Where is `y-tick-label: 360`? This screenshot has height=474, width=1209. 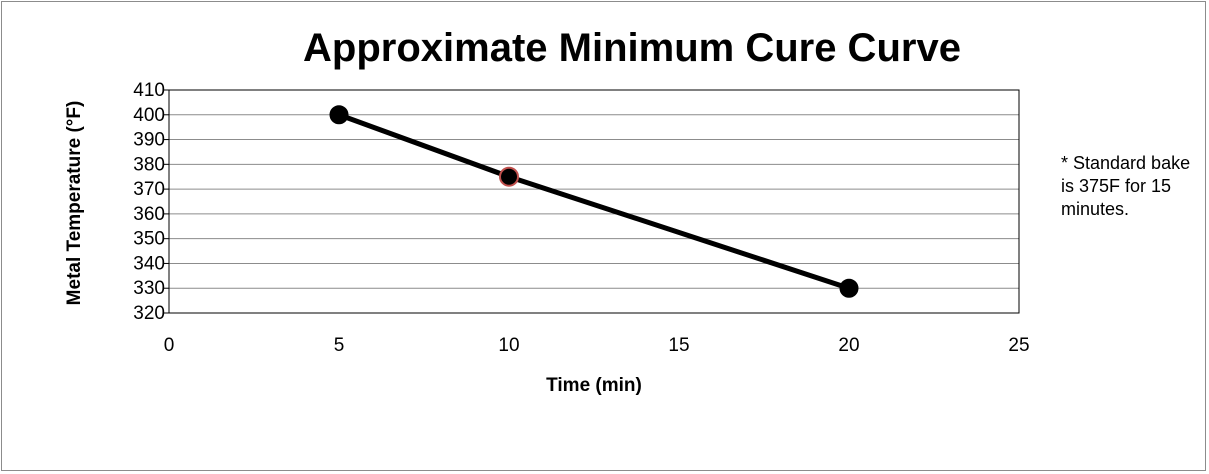
y-tick-label: 360 is located at coordinates (149, 214).